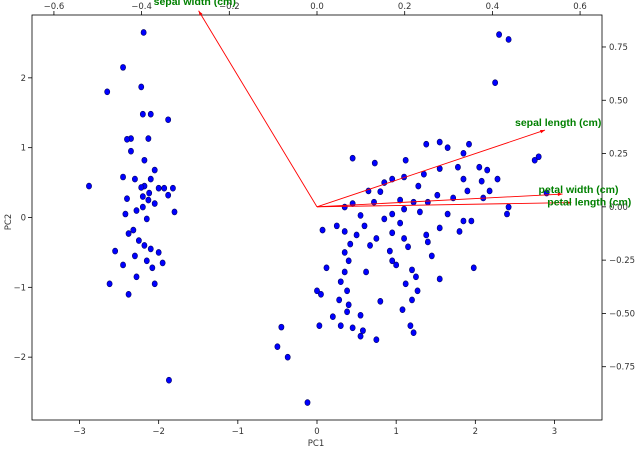  I want to click on x-axis-label: PC1, so click(316, 444).